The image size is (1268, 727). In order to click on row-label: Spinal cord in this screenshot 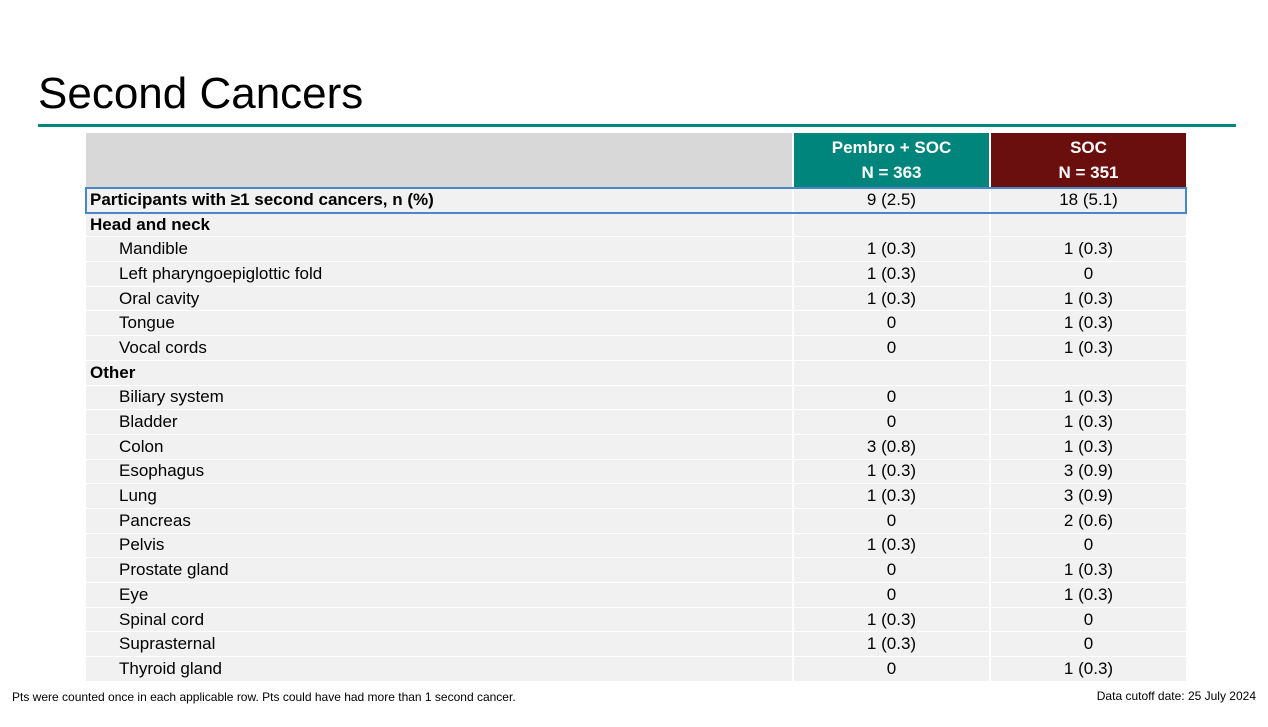, I will do `click(439, 620)`.